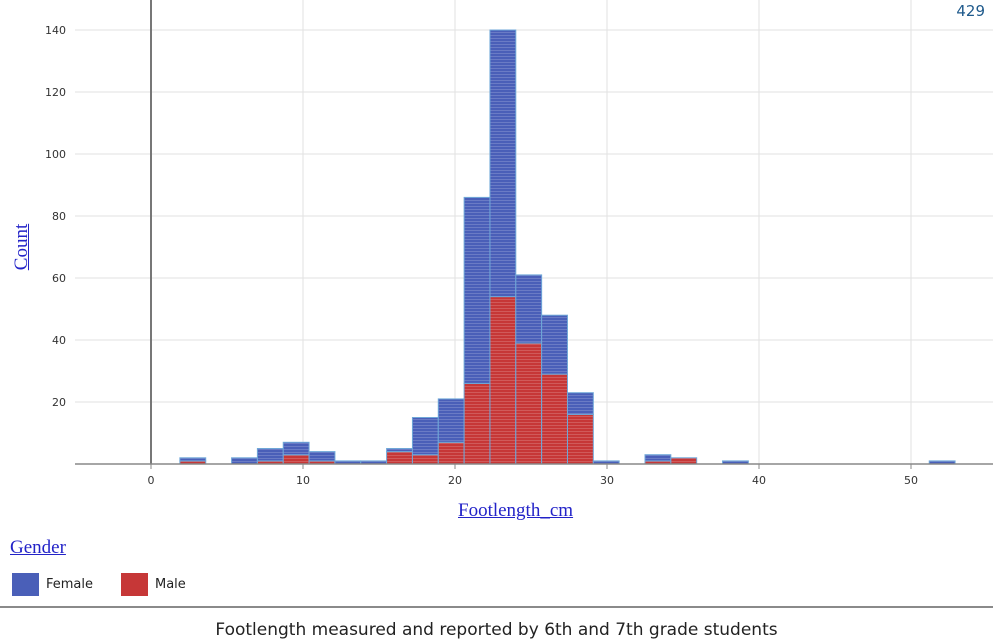 Image resolution: width=993 pixels, height=644 pixels. What do you see at coordinates (55, 92) in the screenshot?
I see `y-tick-label: 120` at bounding box center [55, 92].